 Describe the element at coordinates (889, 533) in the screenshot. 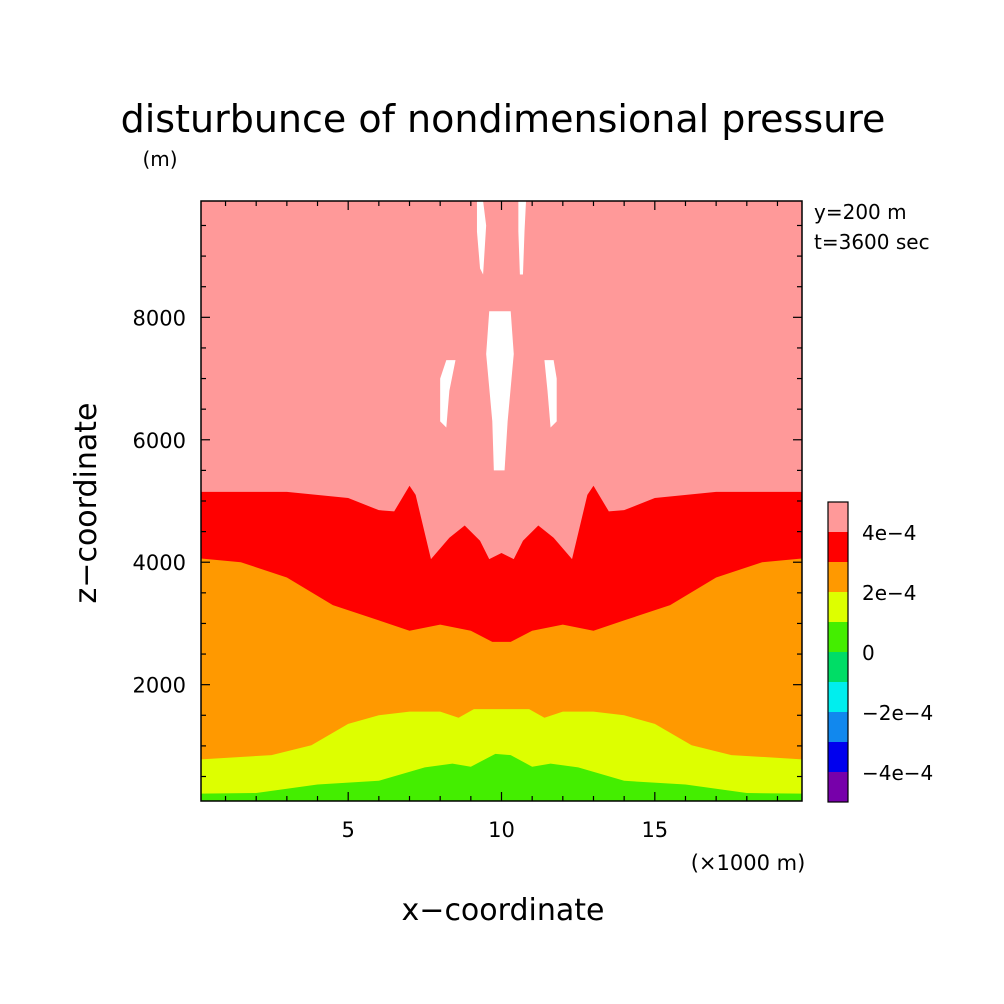

I see `colorbar-label: 4e−4` at that location.